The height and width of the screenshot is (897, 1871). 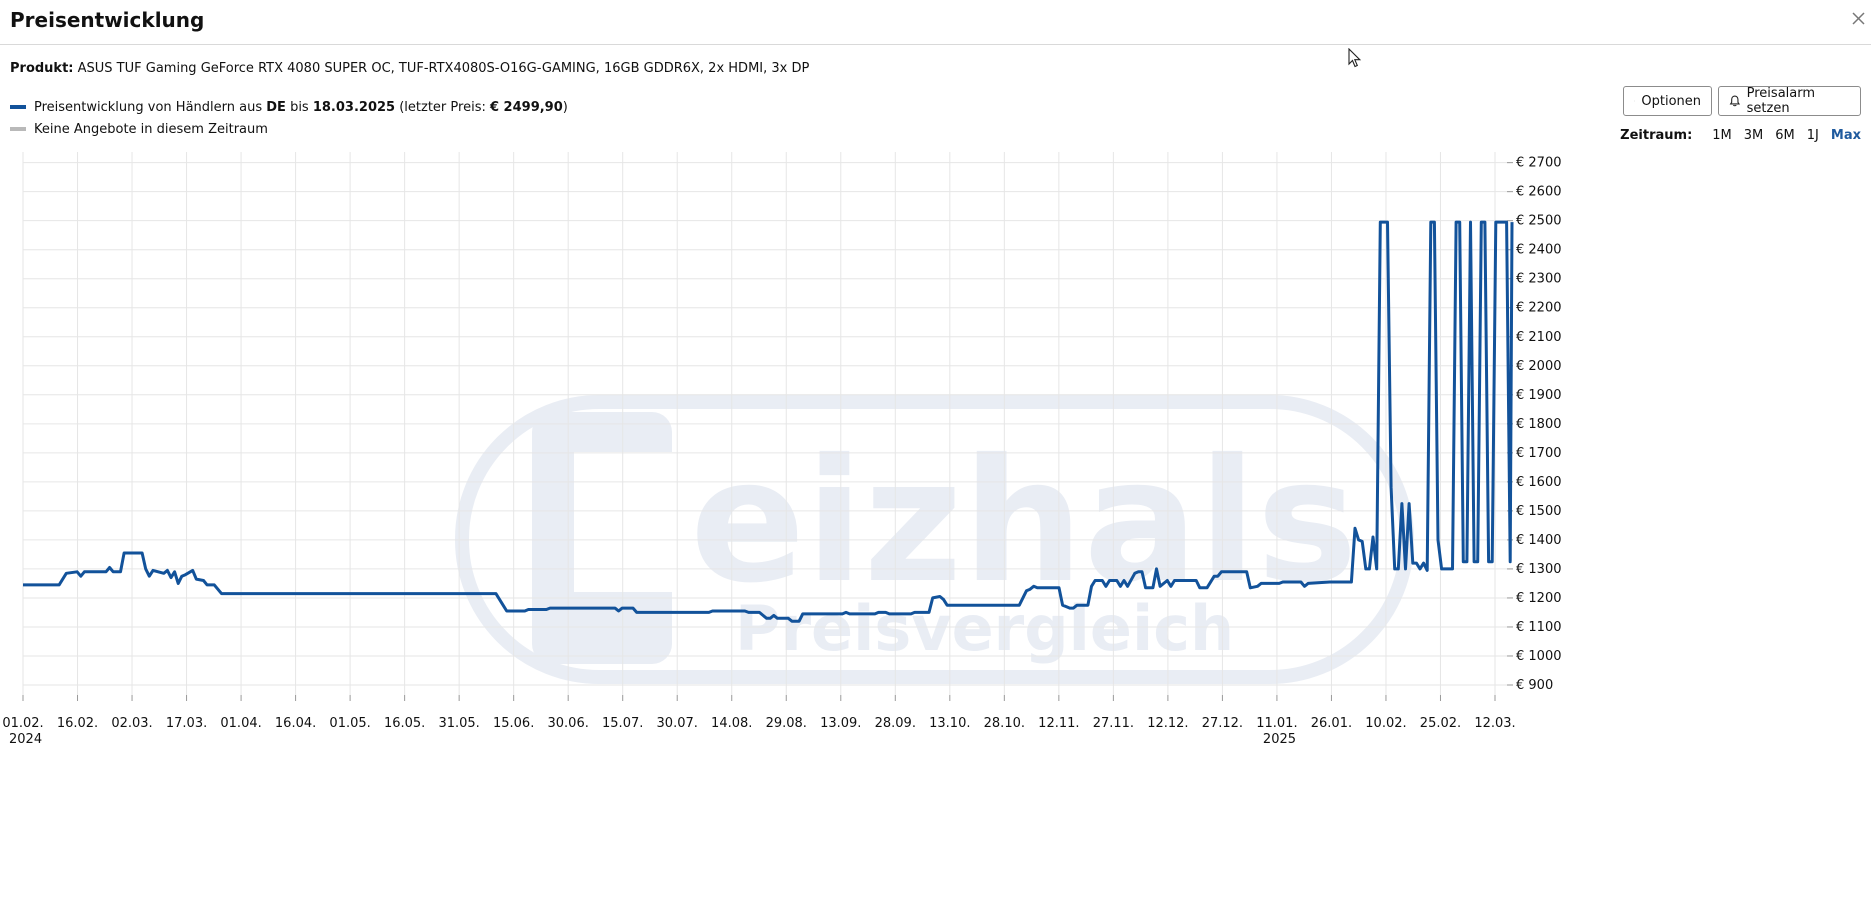 What do you see at coordinates (1539, 424) in the screenshot?
I see `y-tick-label: € 1800` at bounding box center [1539, 424].